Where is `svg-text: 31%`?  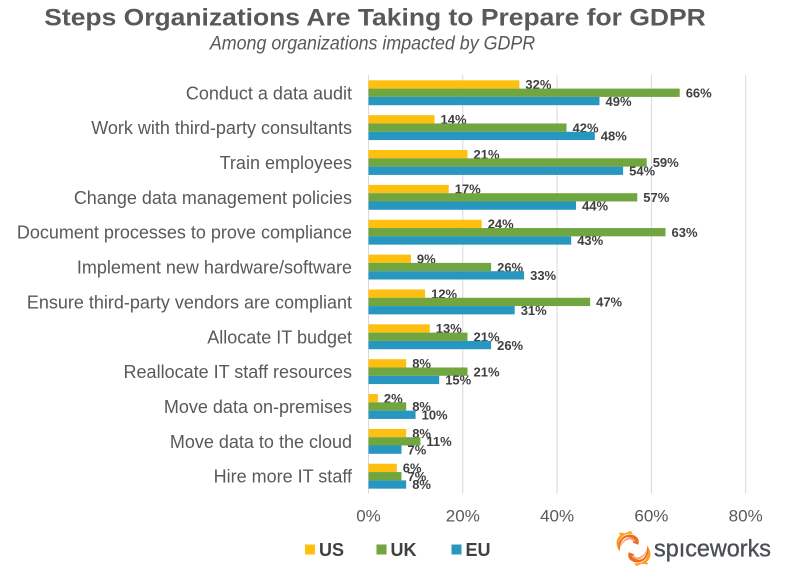
svg-text: 31% is located at coordinates (534, 310).